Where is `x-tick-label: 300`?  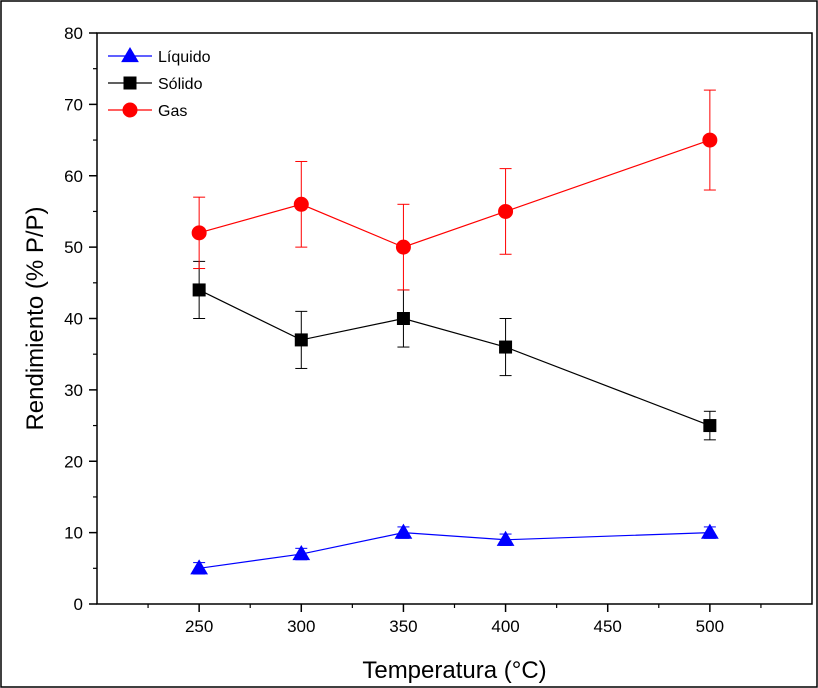
x-tick-label: 300 is located at coordinates (301, 626).